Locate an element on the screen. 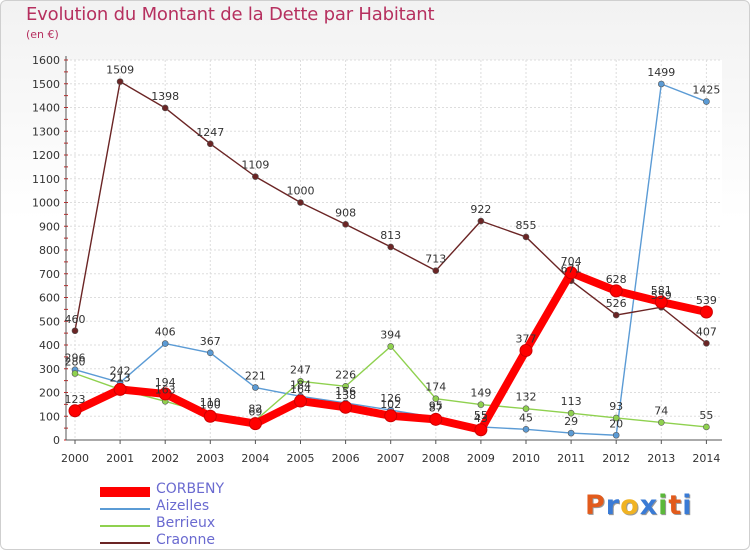 The image size is (750, 552). x-tick-label: 2005 is located at coordinates (301, 458).